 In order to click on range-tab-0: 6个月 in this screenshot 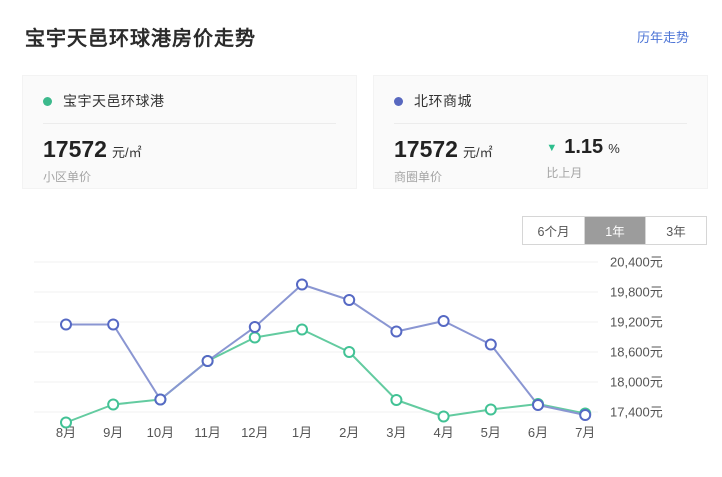, I will do `click(553, 230)`.